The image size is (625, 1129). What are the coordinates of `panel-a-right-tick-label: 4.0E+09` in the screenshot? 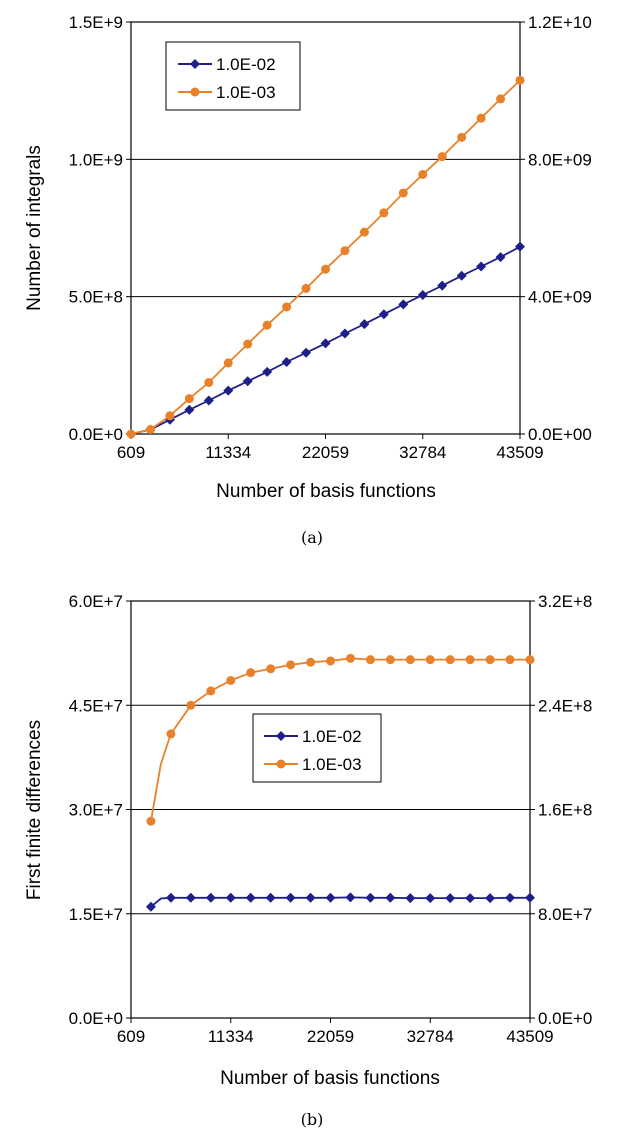 It's located at (560, 297).